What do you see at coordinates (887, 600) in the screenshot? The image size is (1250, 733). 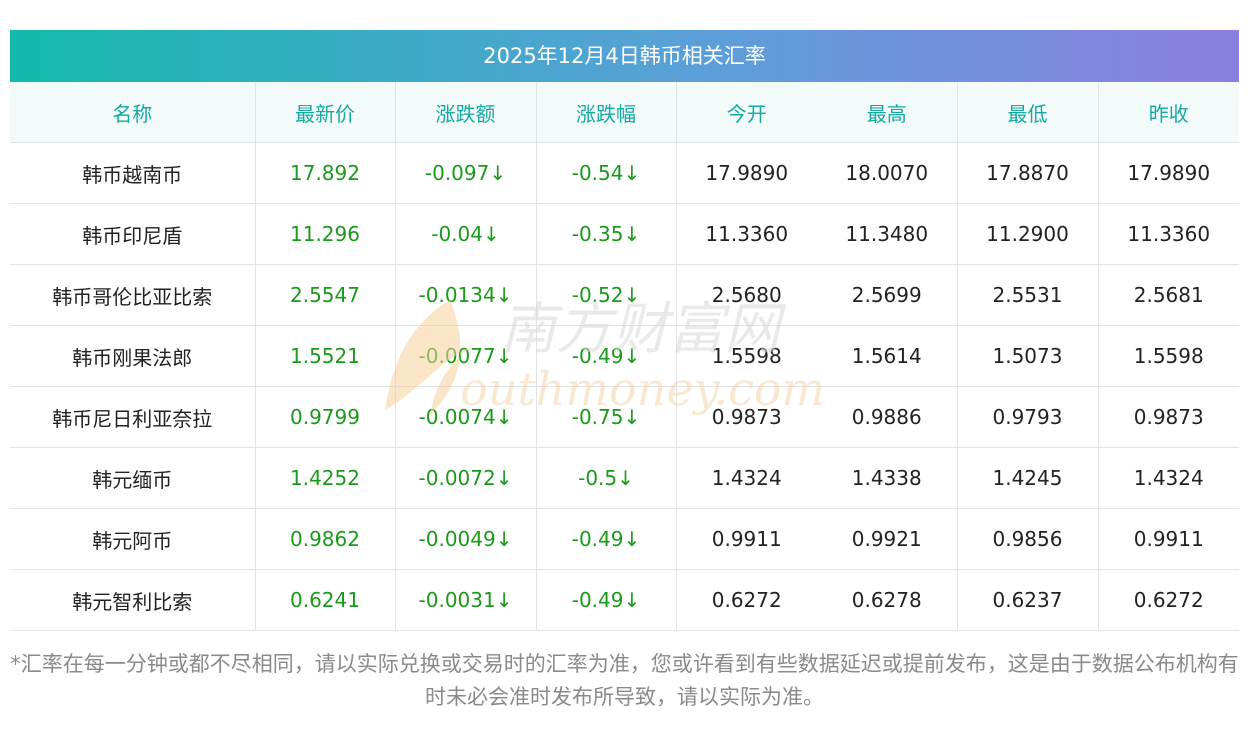 I see `cell-high: 0.6278` at bounding box center [887, 600].